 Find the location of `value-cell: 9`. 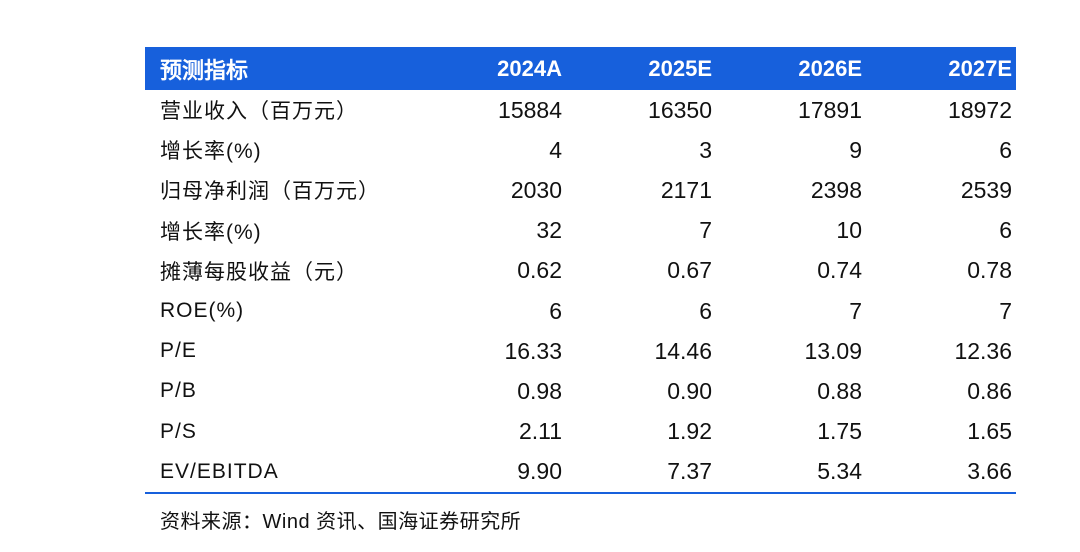

value-cell: 9 is located at coordinates (855, 149).